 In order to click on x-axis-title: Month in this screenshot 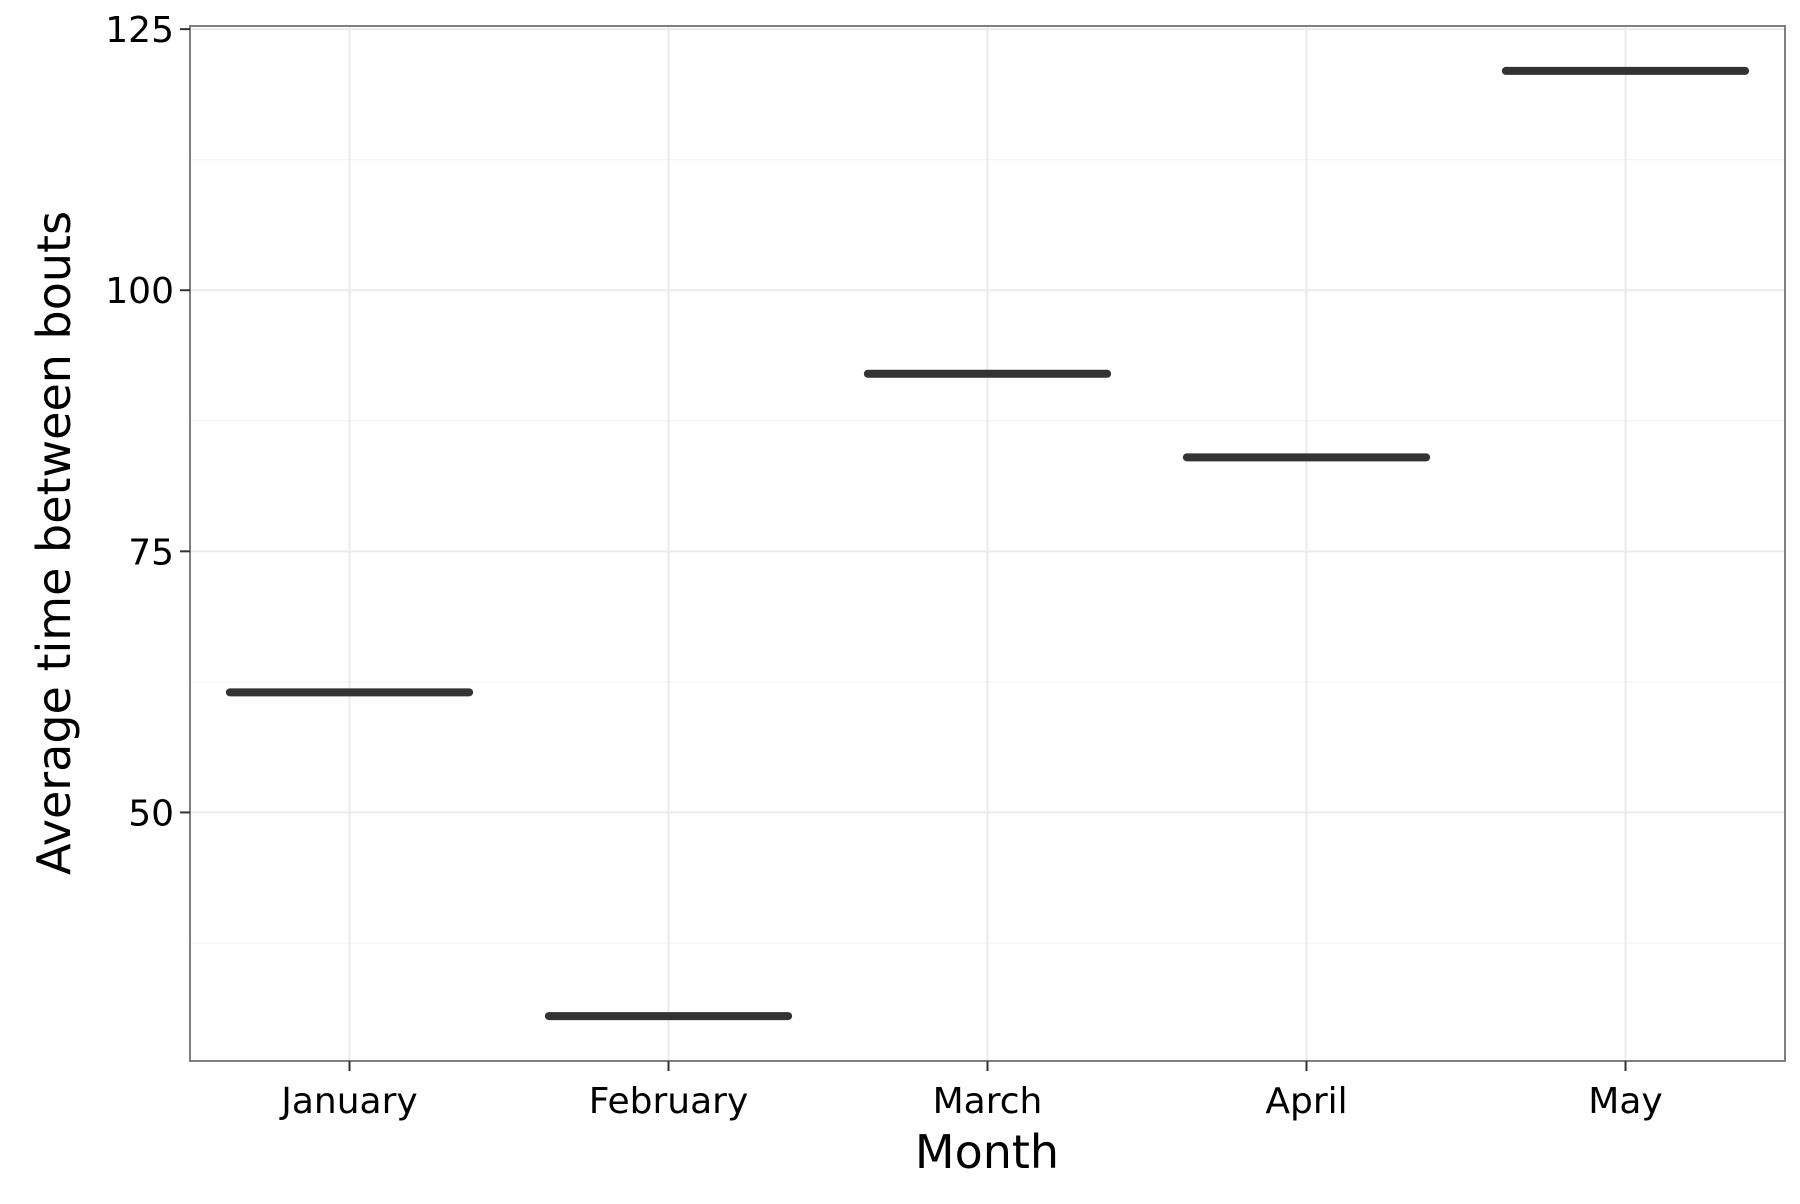, I will do `click(987, 1152)`.